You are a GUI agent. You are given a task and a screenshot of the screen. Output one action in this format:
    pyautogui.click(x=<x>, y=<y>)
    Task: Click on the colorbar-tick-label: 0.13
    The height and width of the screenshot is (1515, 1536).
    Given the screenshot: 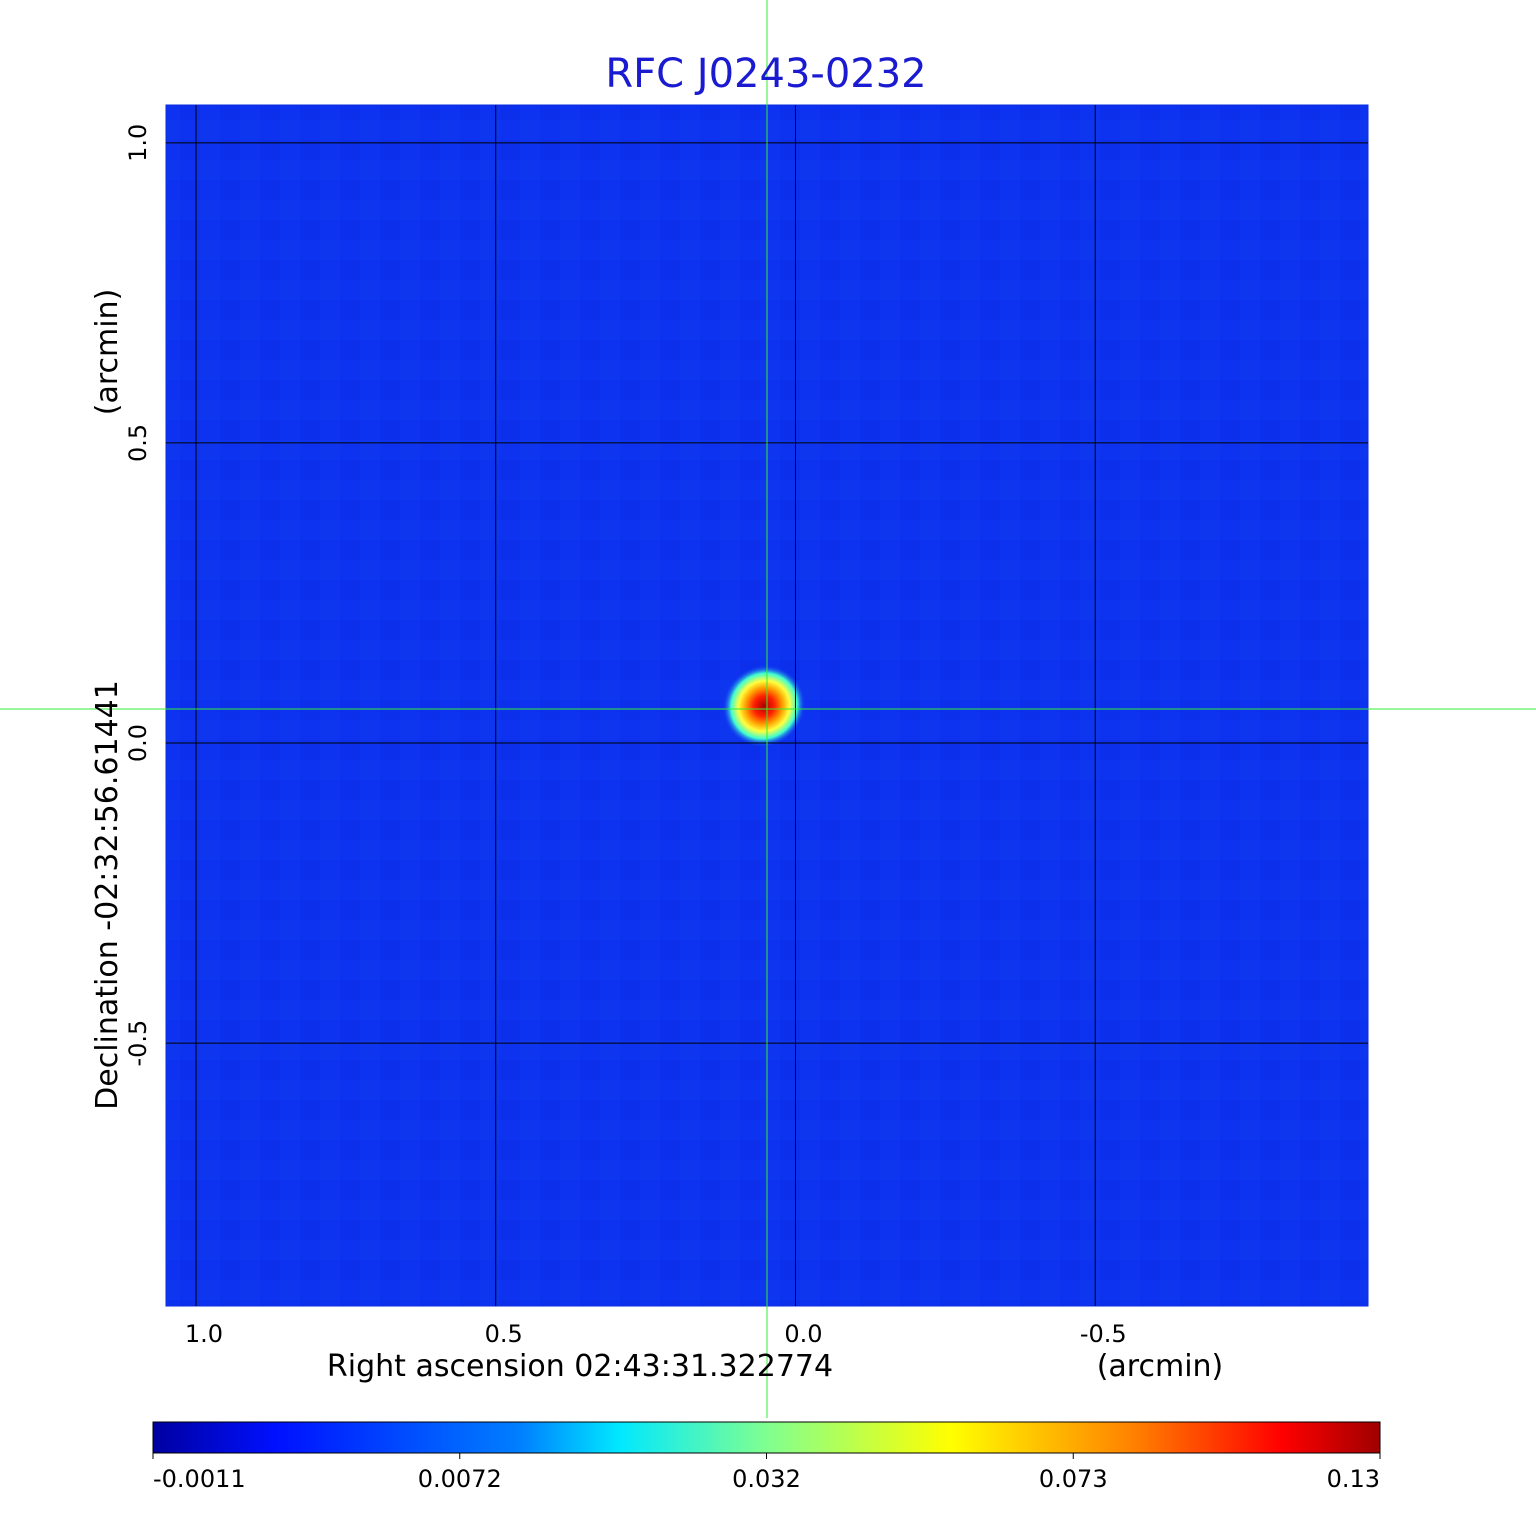 What is the action you would take?
    pyautogui.click(x=1353, y=1479)
    